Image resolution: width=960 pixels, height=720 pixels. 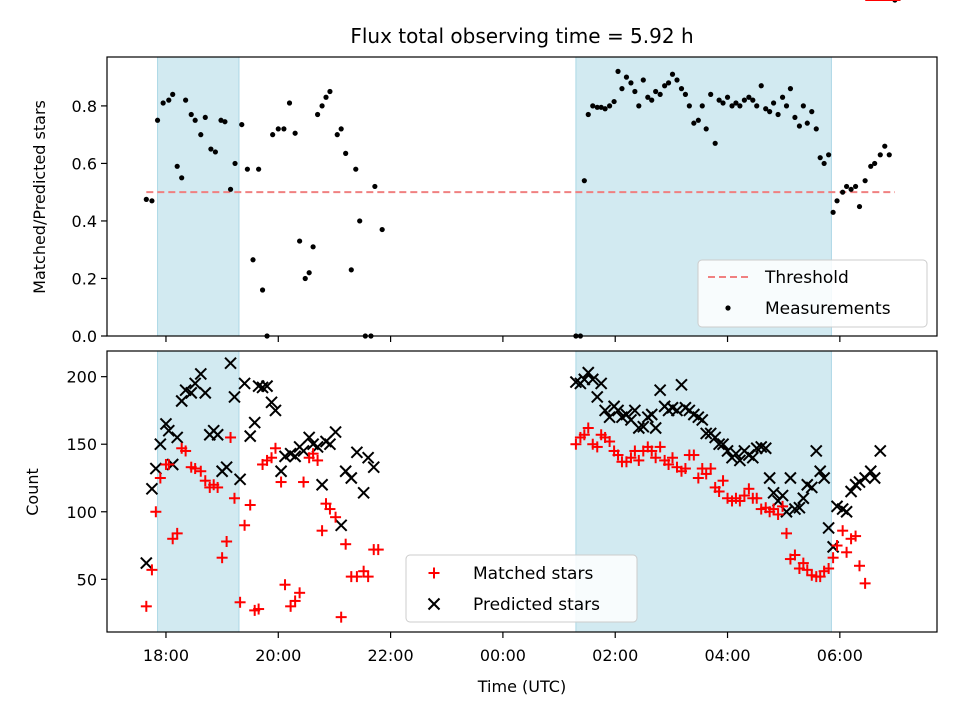 What do you see at coordinates (503, 655) in the screenshot?
I see `xtick-label: 00:00` at bounding box center [503, 655].